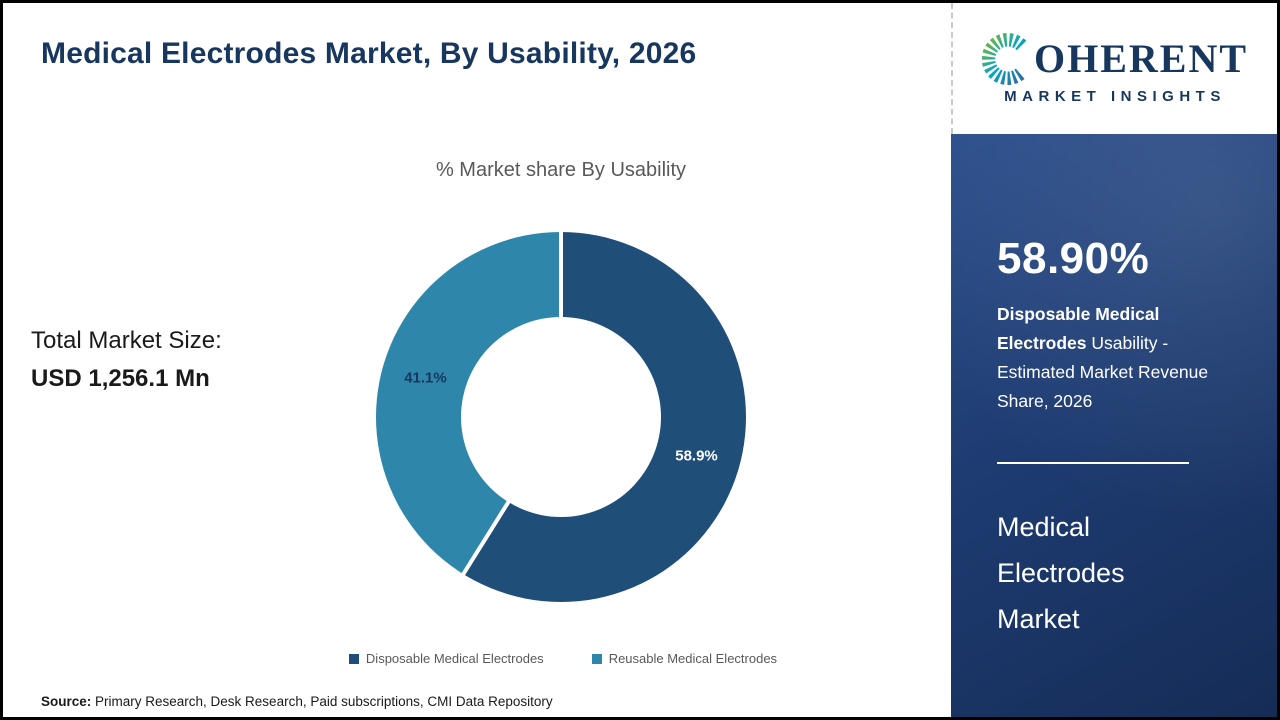 This screenshot has height=720, width=1280. Describe the element at coordinates (454, 658) in the screenshot. I see `legend-label-disposable: Disposable Medical Electrodes` at that location.